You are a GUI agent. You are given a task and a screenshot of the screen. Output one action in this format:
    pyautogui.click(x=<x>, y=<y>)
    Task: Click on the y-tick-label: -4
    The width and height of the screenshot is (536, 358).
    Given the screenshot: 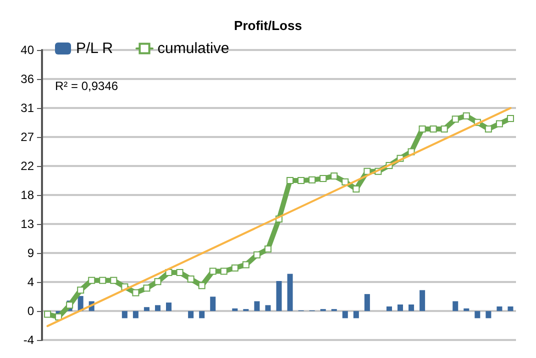 What is the action you would take?
    pyautogui.click(x=28, y=340)
    